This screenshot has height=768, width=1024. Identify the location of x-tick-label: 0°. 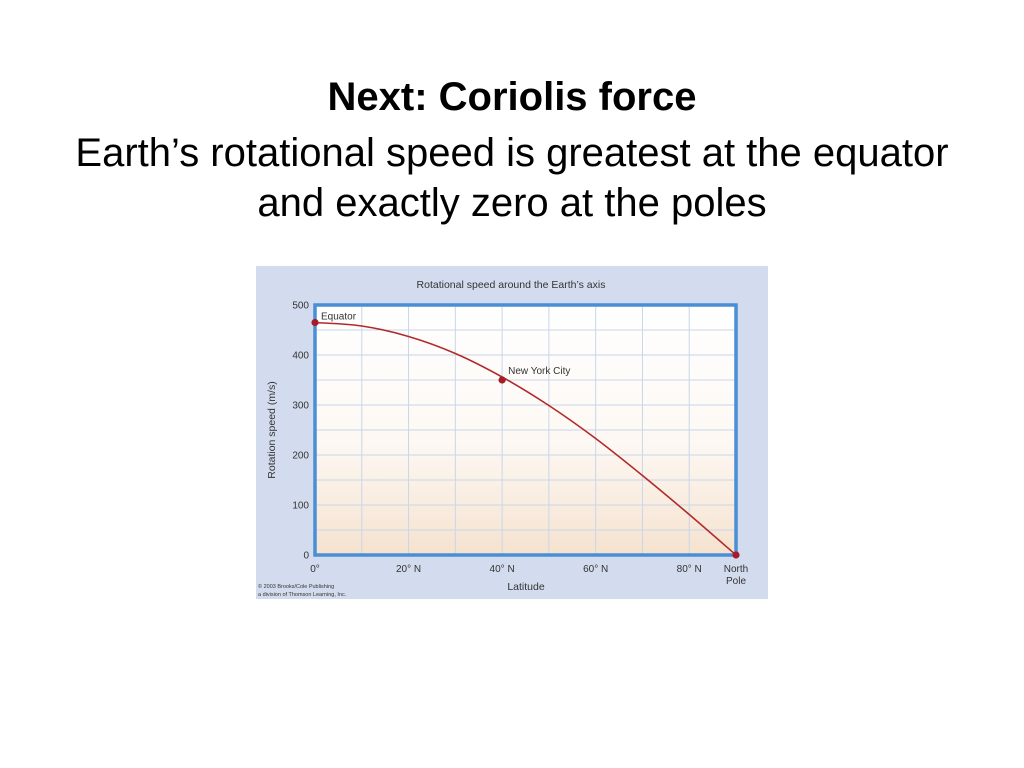
(315, 569).